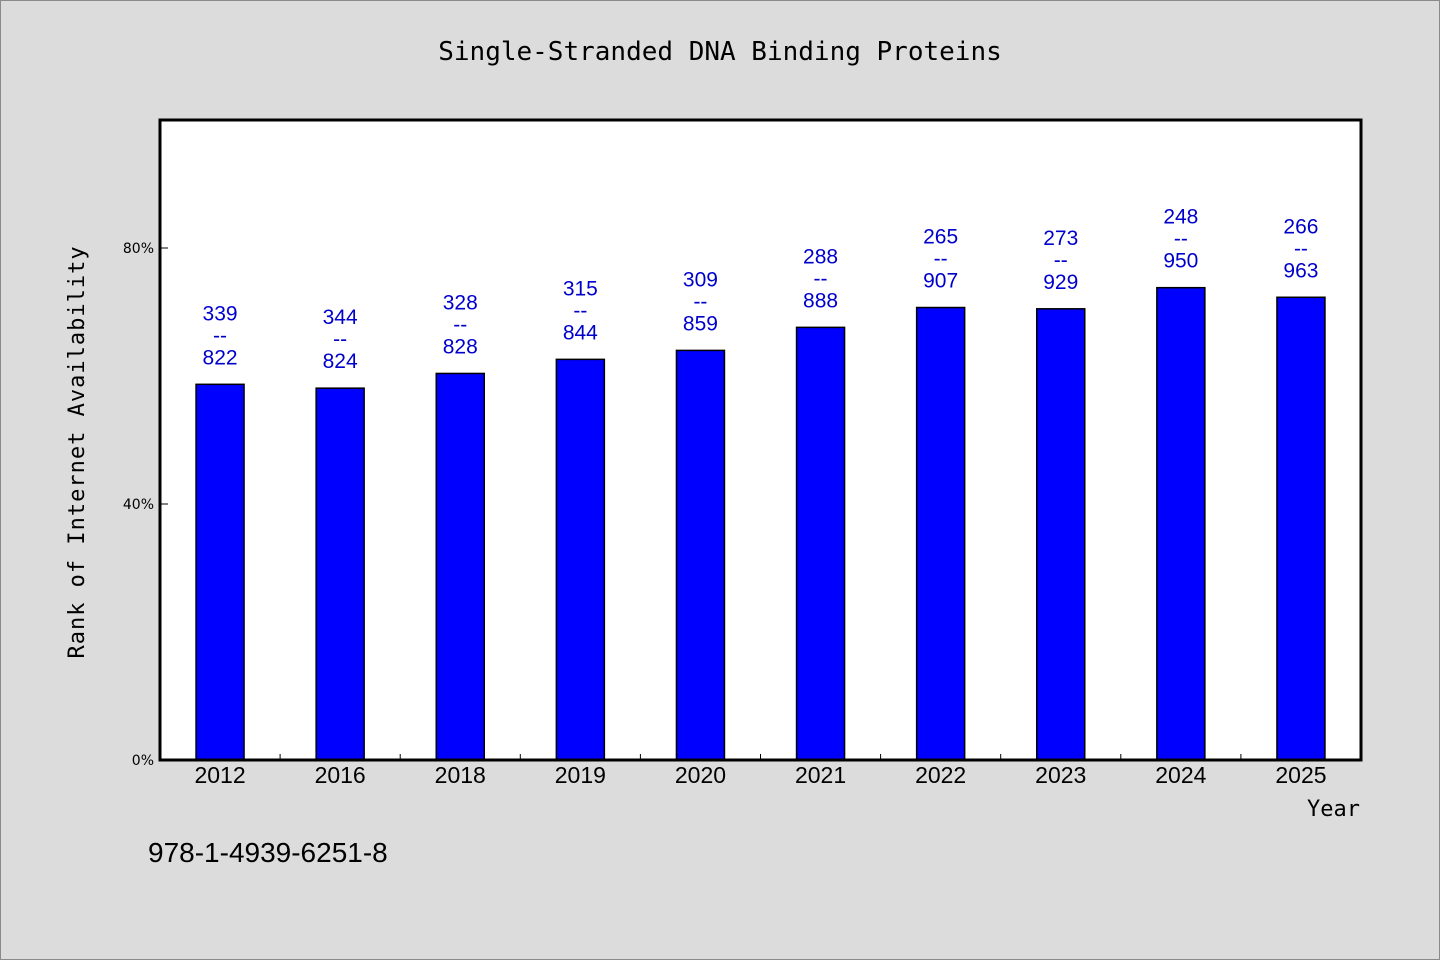 This screenshot has width=1440, height=960. Describe the element at coordinates (460, 302) in the screenshot. I see `data-label-2018-1: 328` at that location.